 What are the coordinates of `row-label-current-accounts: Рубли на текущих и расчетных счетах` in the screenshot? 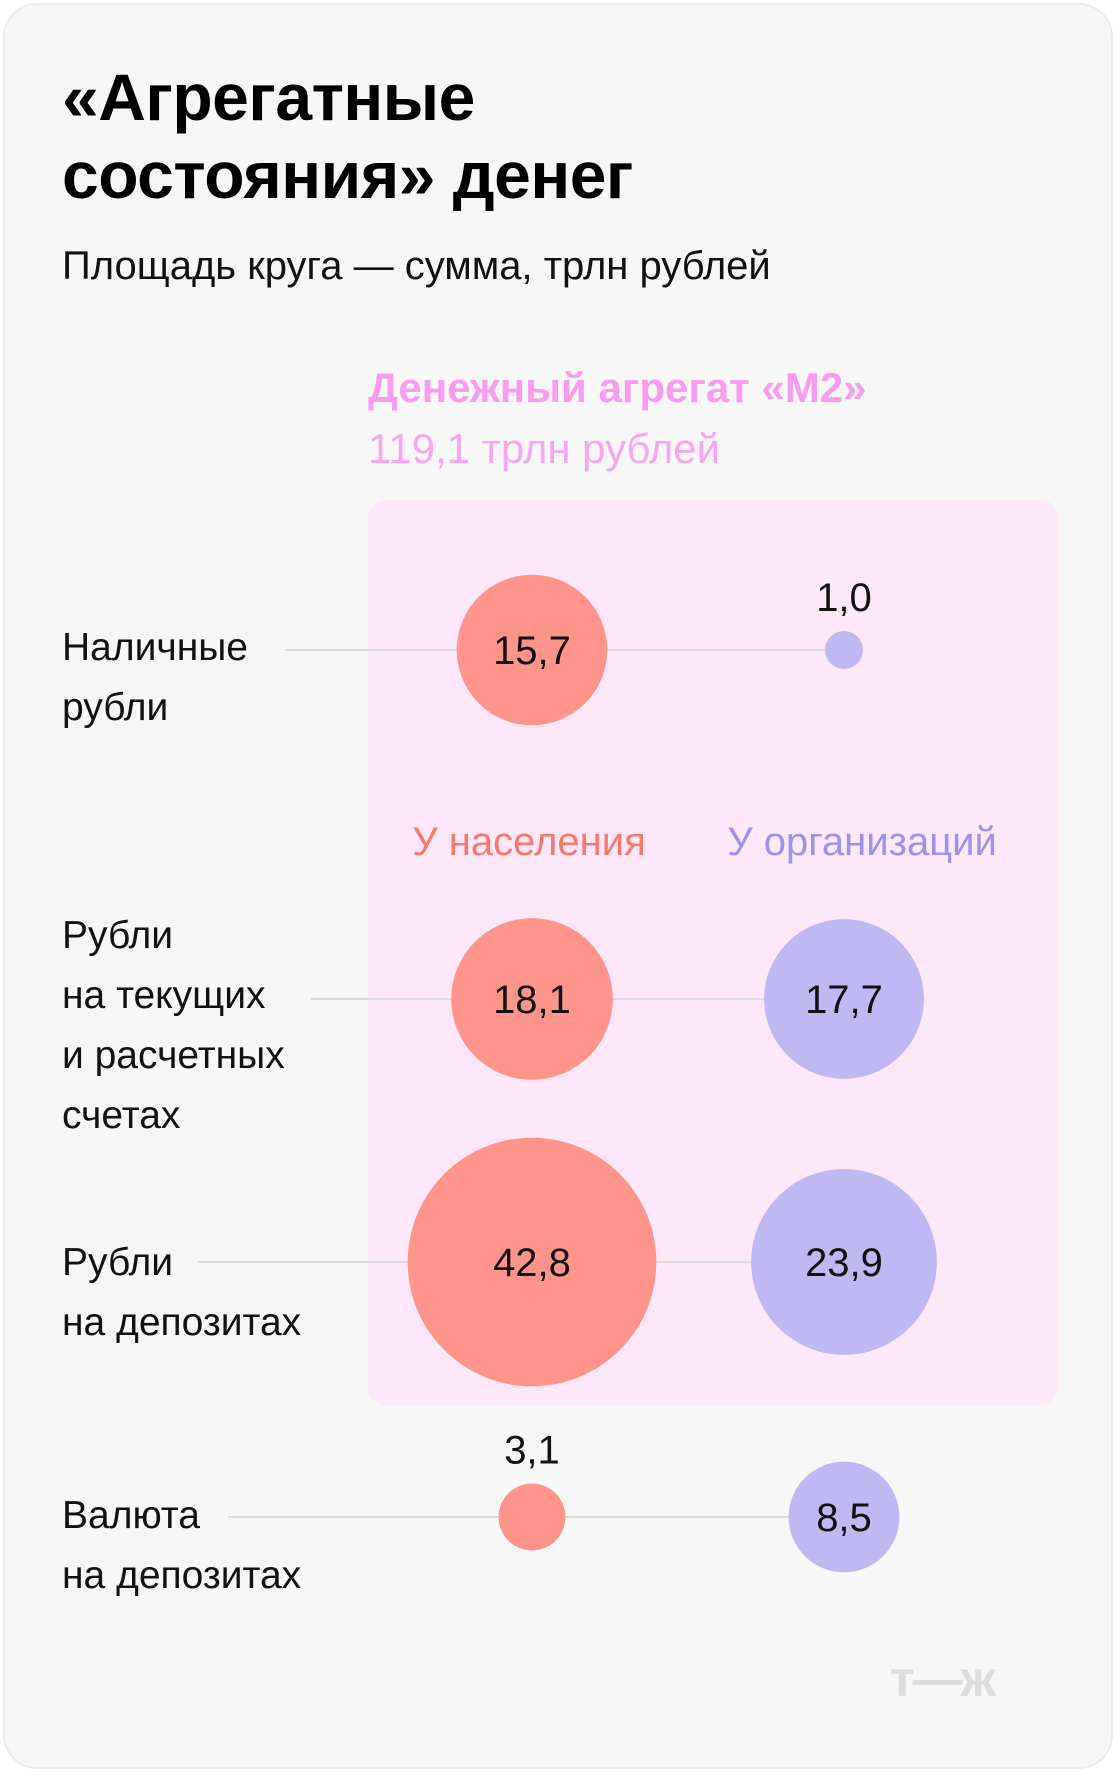 It's located at (173, 1025).